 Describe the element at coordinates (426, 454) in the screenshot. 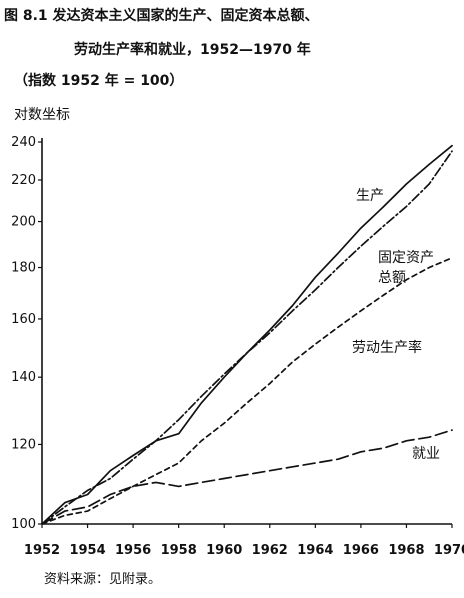

I see `series-label-3-0: 就业` at that location.